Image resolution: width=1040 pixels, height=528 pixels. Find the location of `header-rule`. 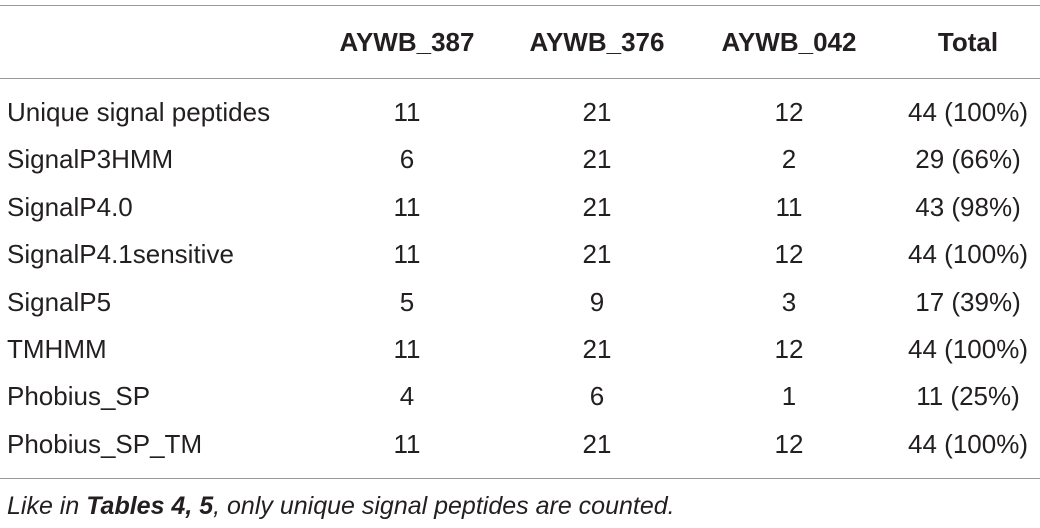

header-rule is located at coordinates (520, 78).